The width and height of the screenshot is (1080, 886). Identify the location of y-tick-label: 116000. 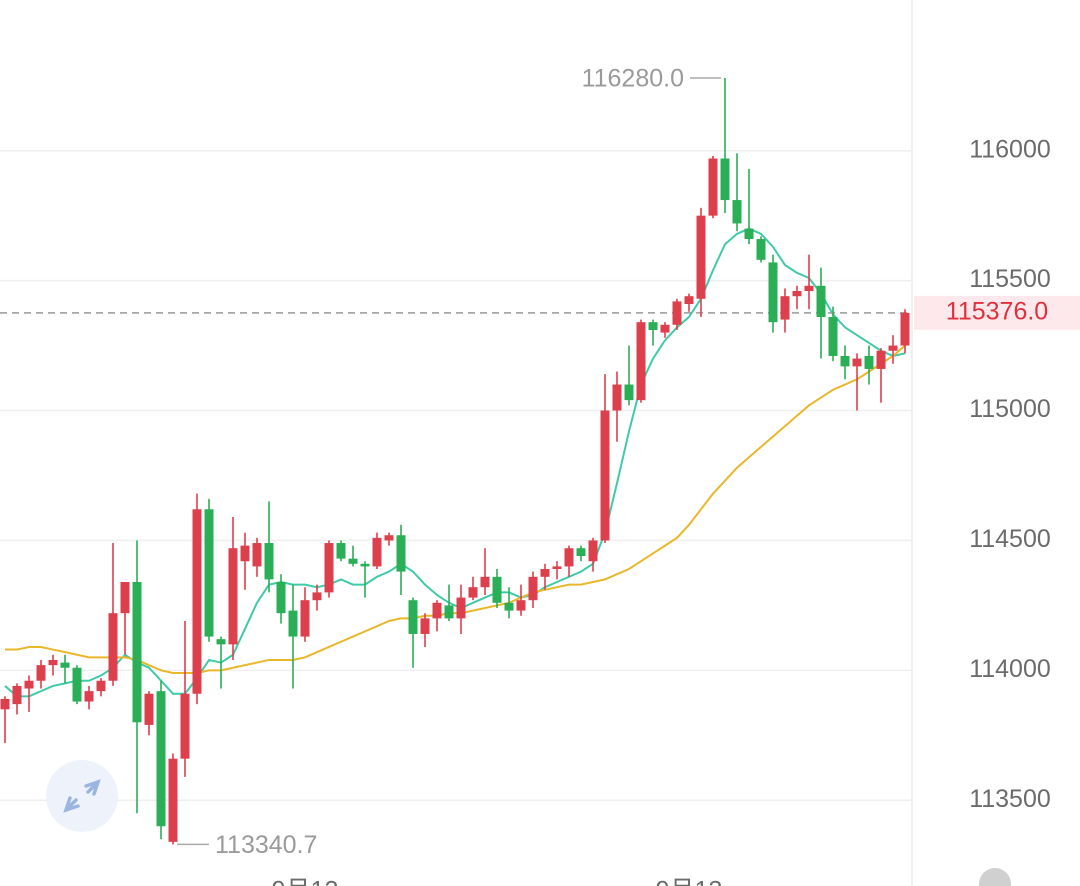
(1010, 149).